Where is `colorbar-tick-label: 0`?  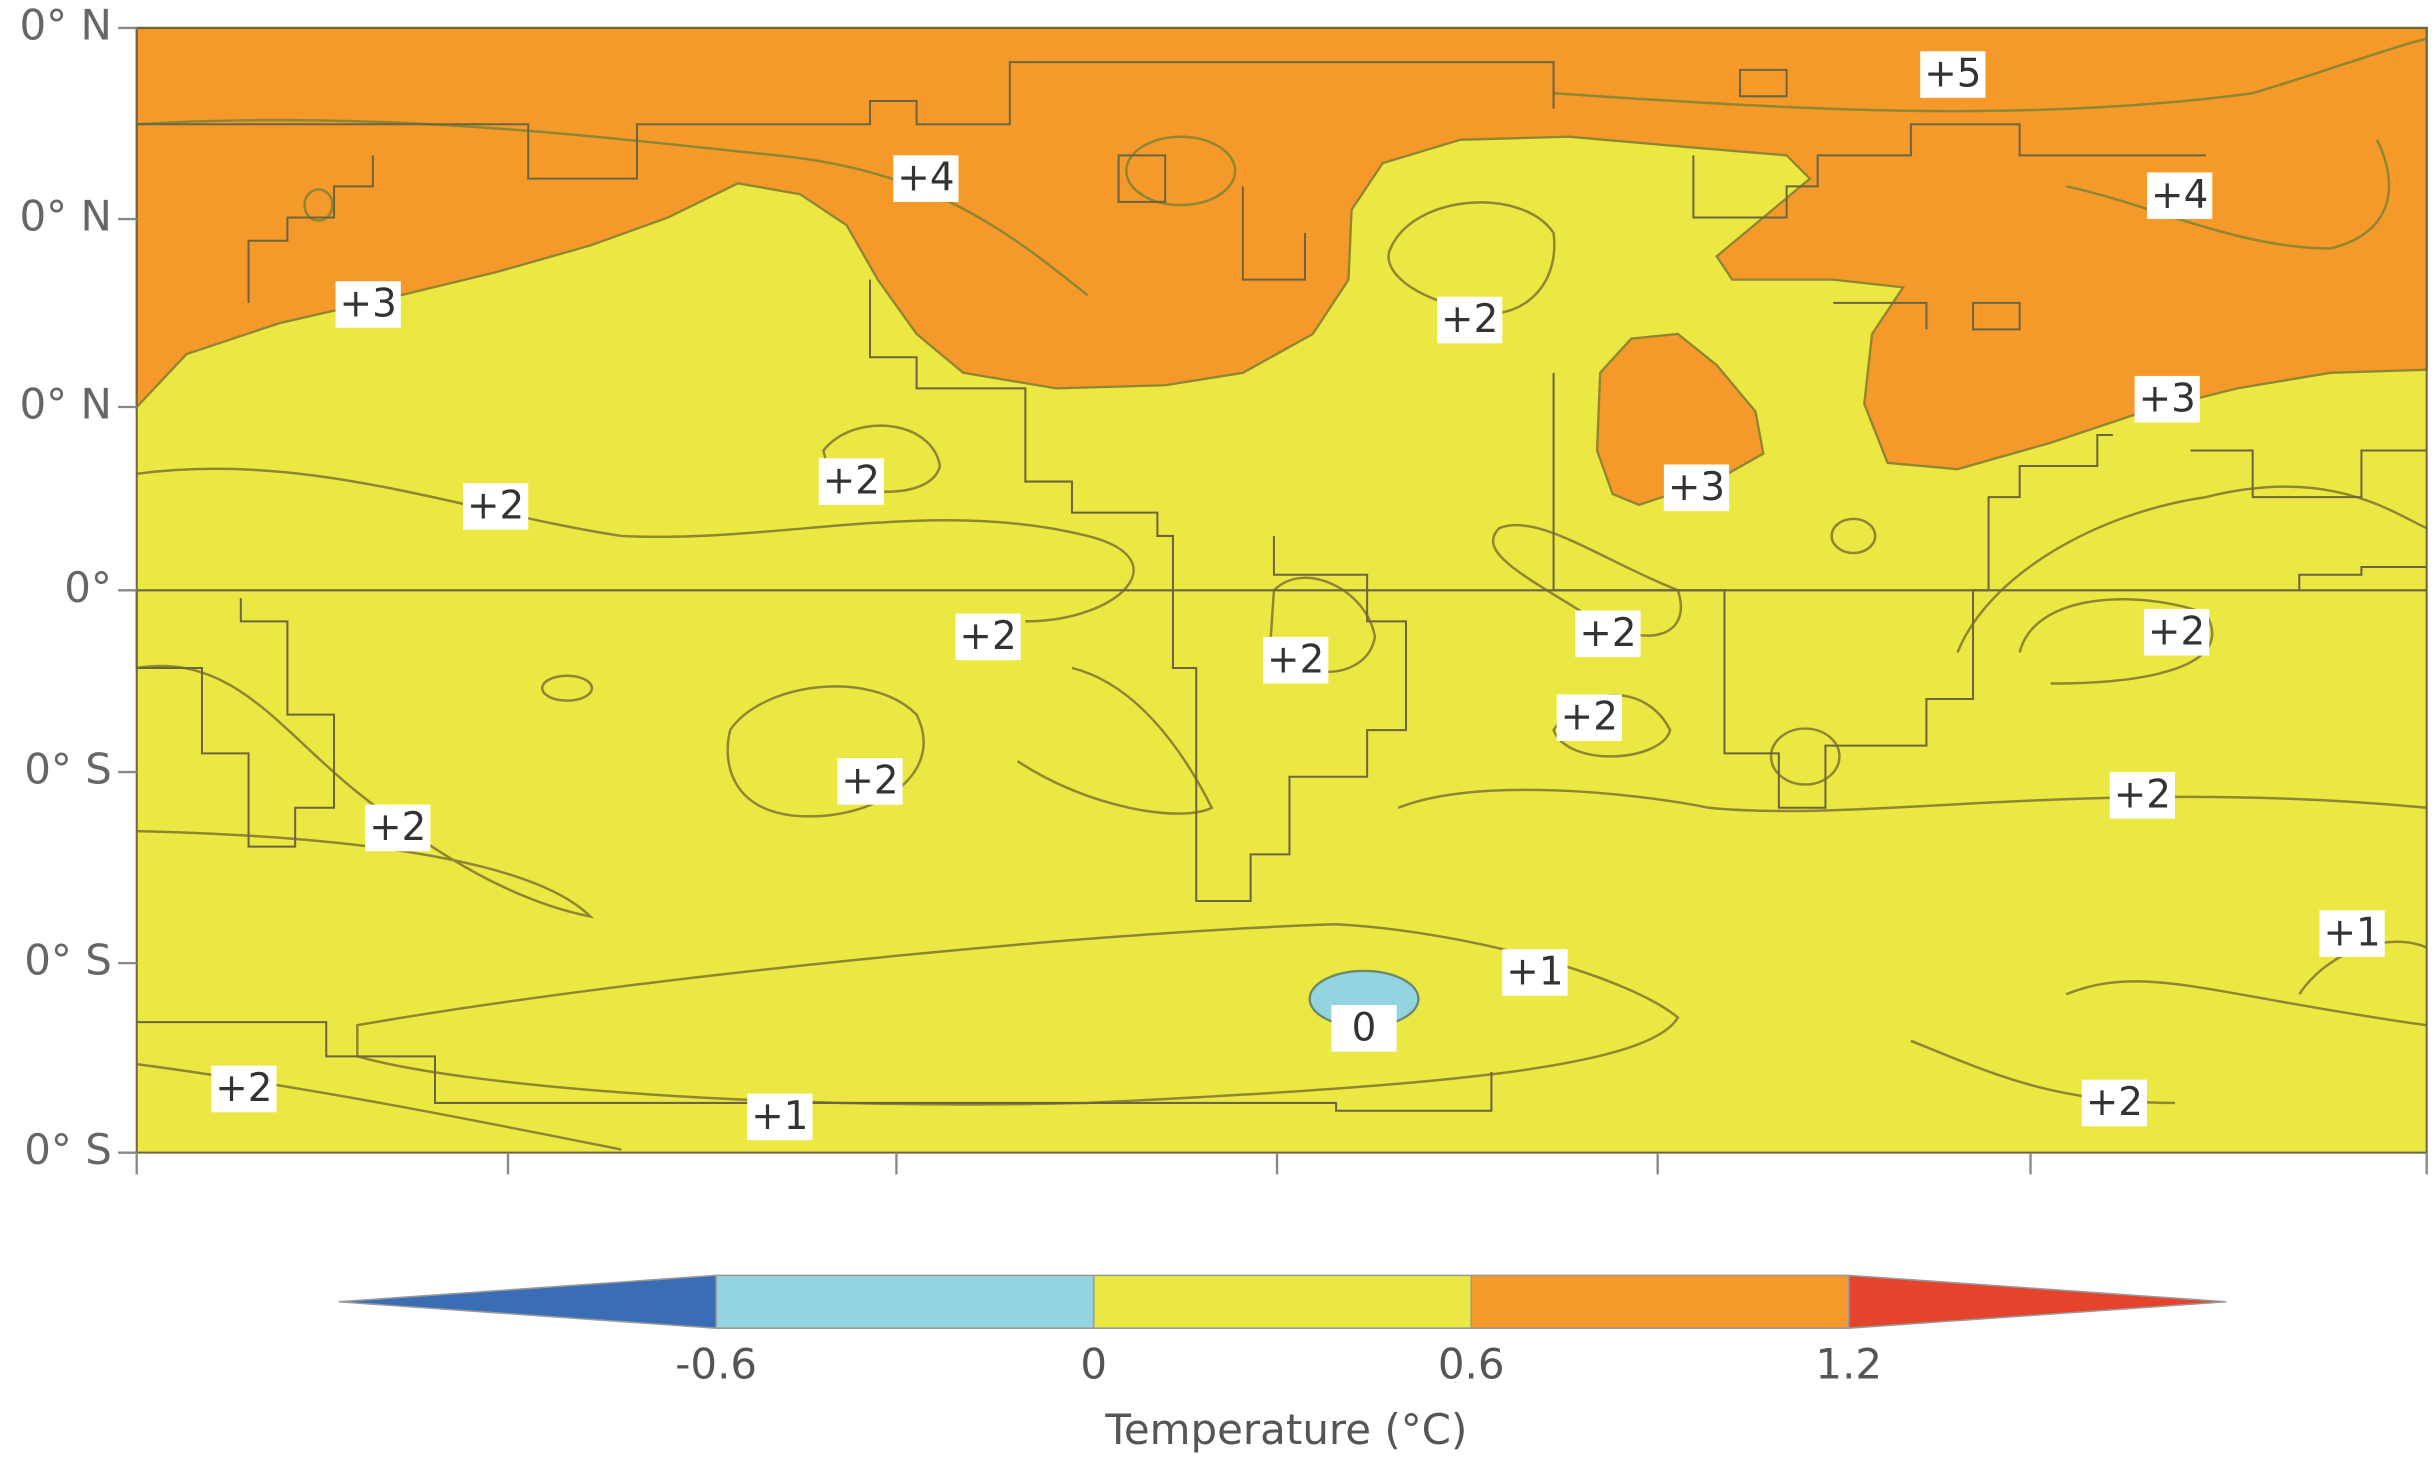 colorbar-tick-label: 0 is located at coordinates (1093, 1364).